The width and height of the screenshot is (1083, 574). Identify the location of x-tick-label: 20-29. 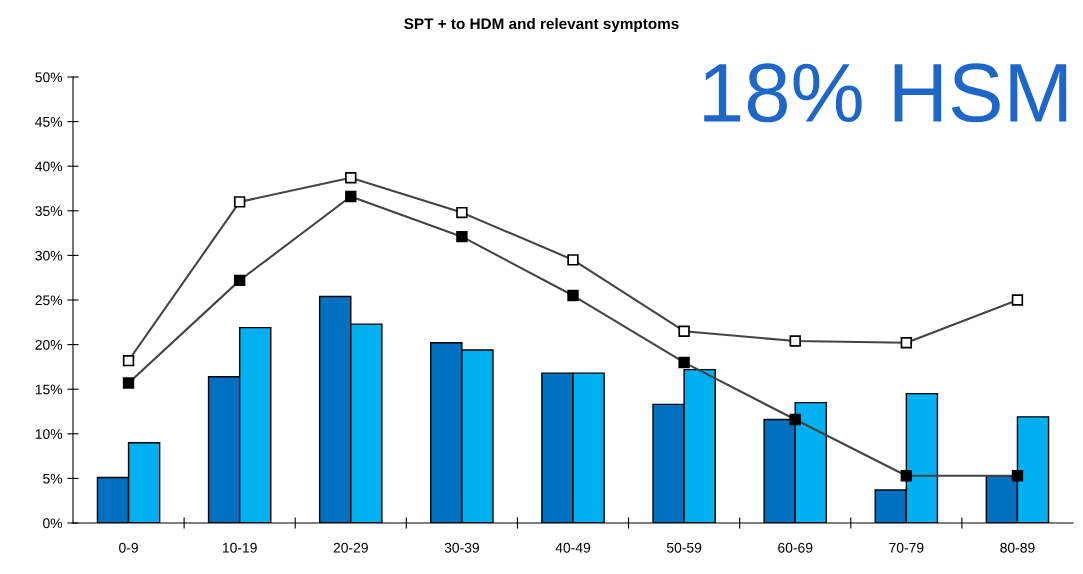
(350, 547).